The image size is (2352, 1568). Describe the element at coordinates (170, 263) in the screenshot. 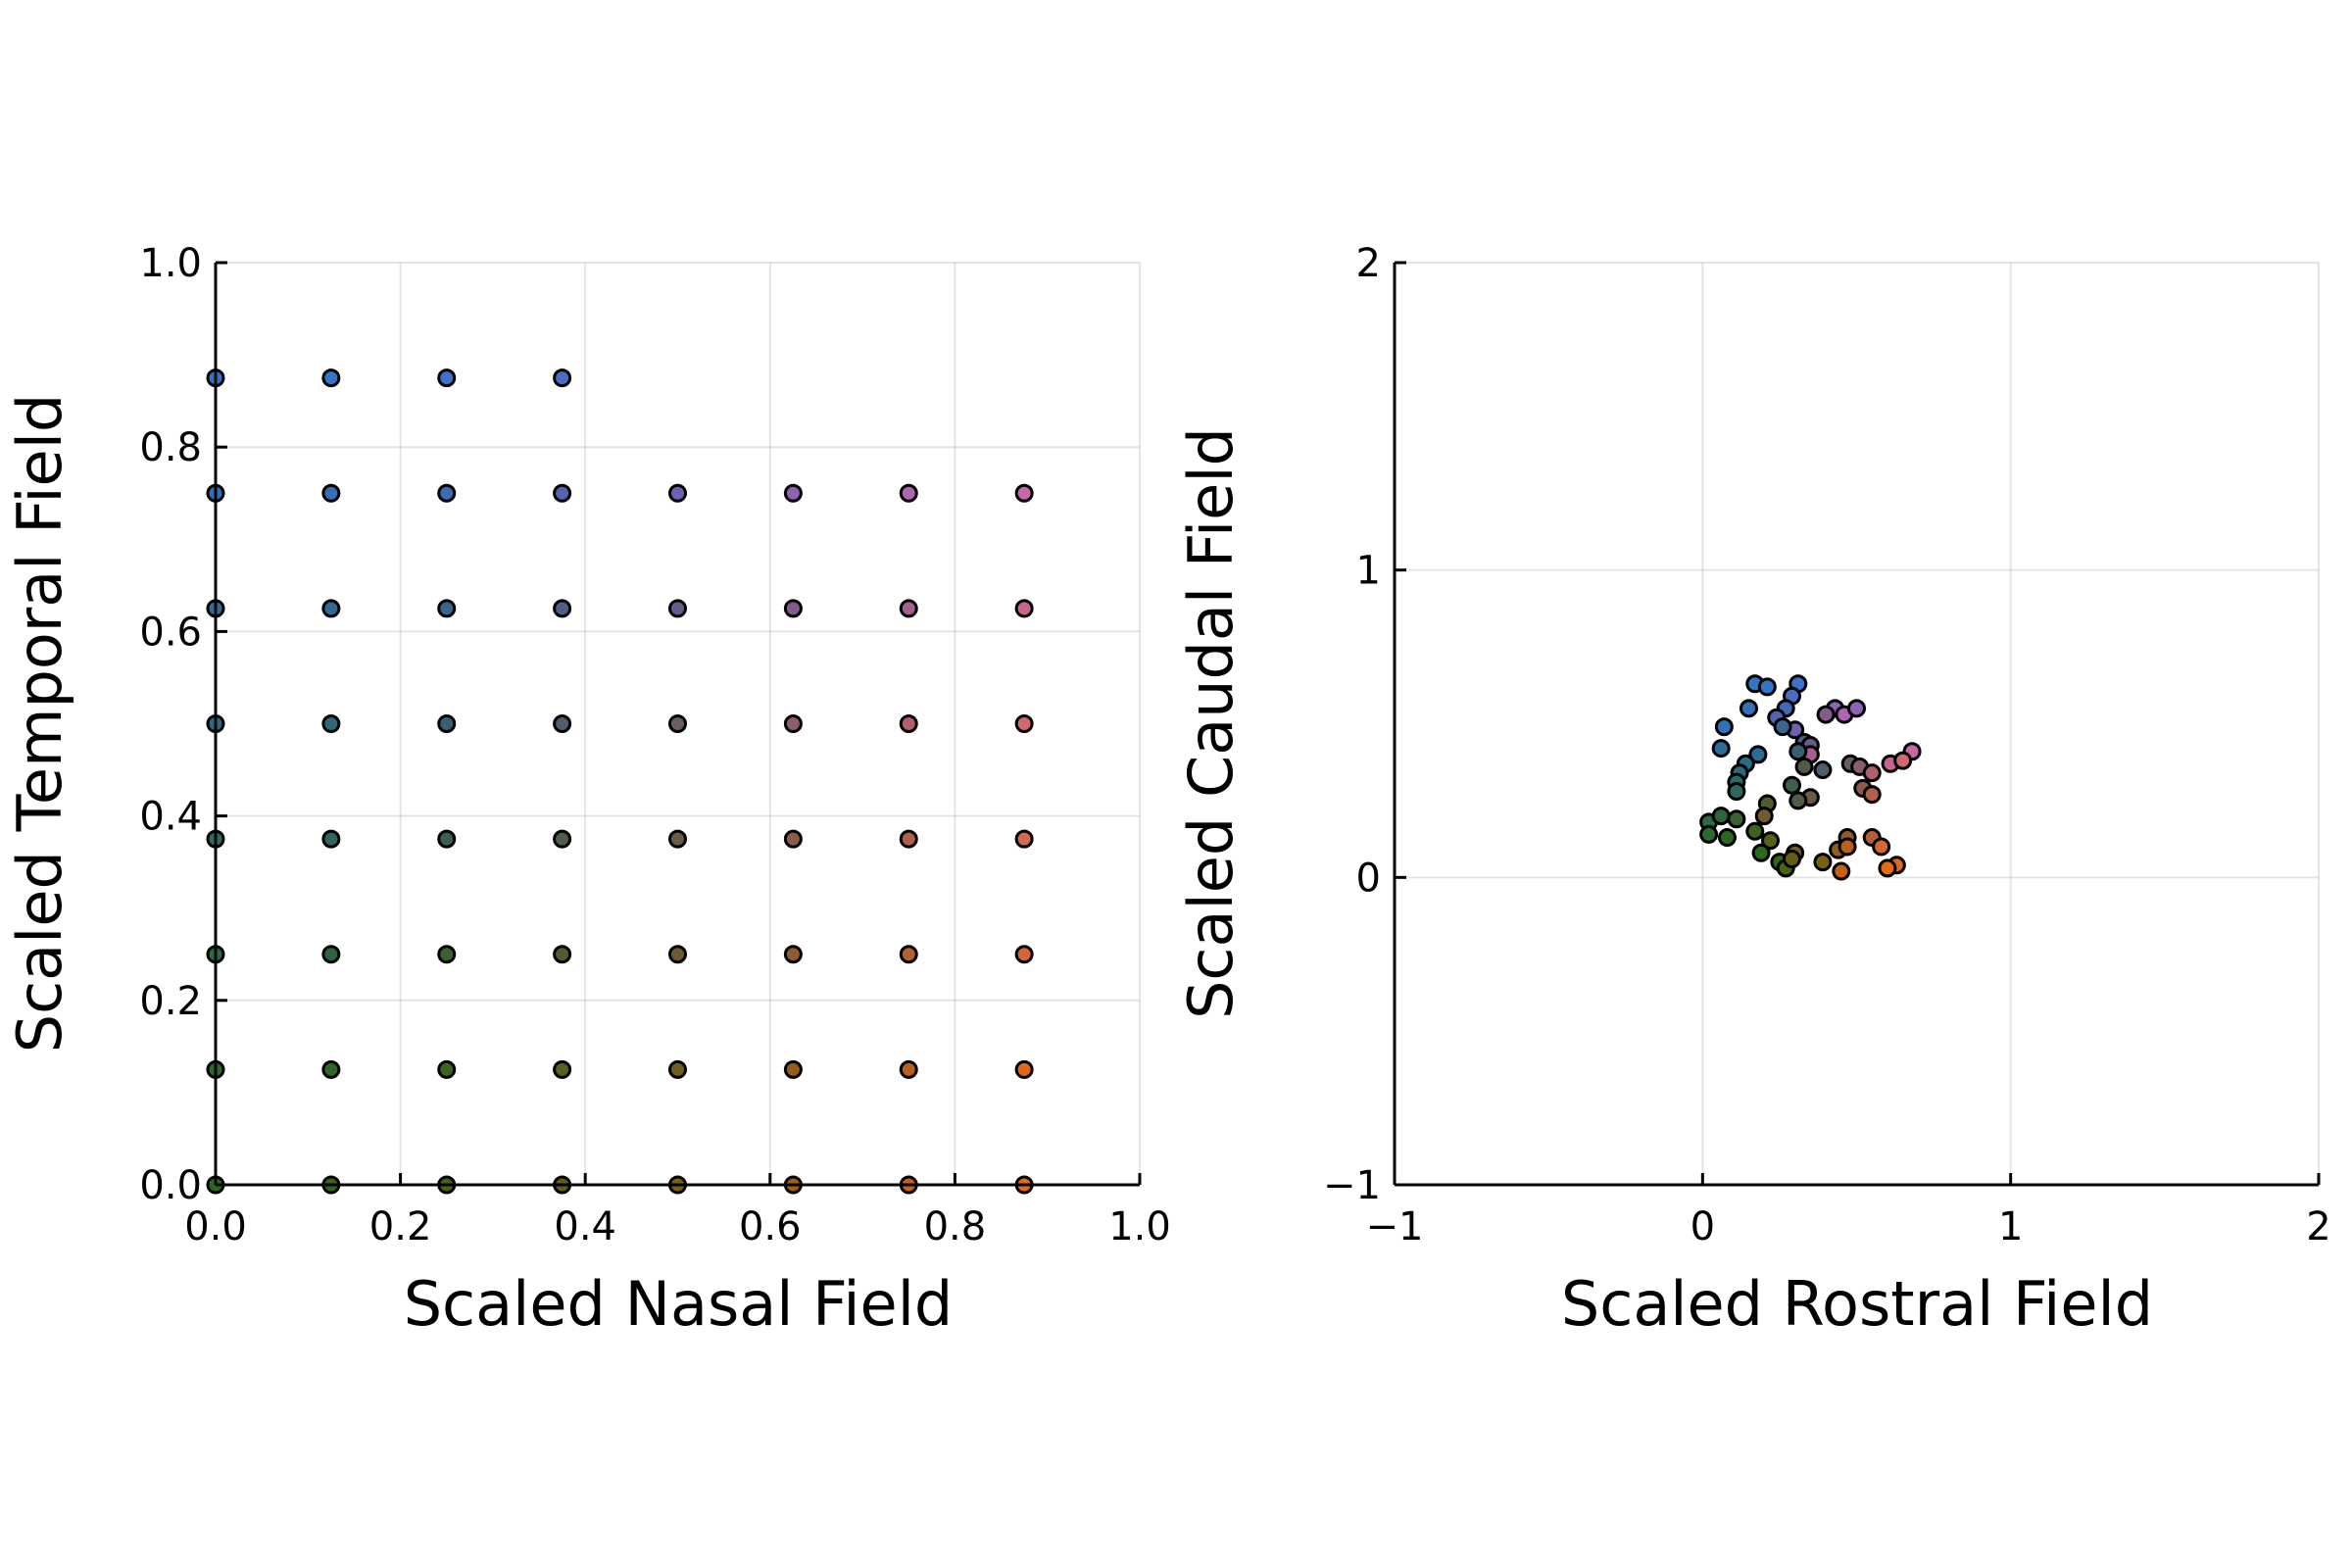

I see `y-tick-label: 1.0` at that location.